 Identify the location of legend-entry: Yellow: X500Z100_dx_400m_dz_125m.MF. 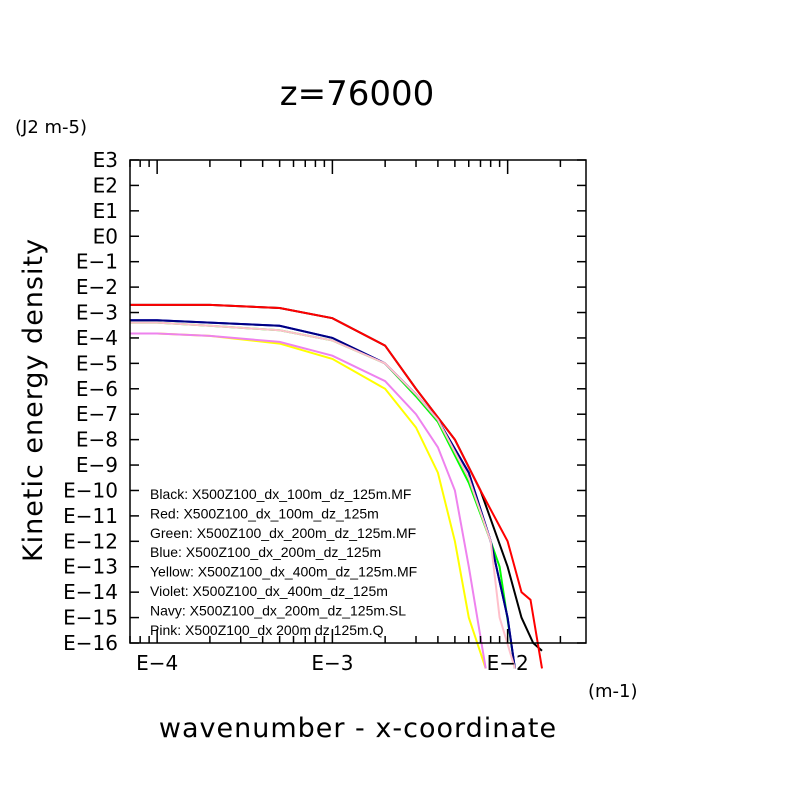
(283, 572).